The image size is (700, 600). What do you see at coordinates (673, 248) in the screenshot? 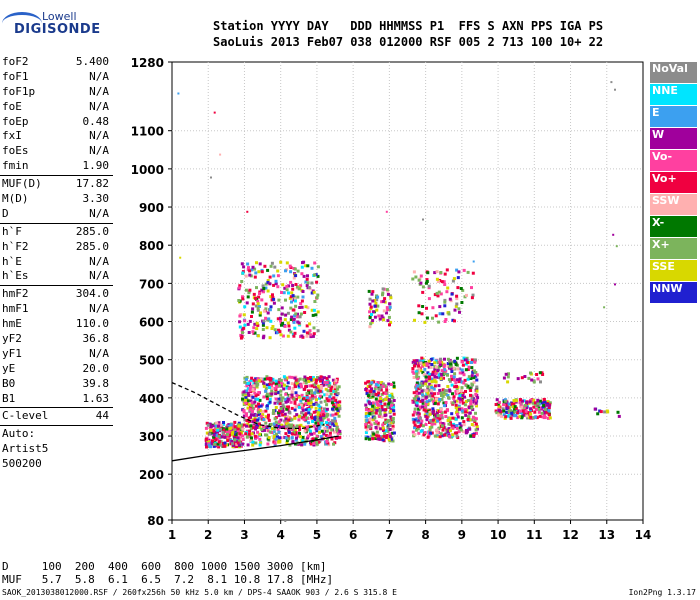
I see `legend-item-x-: X+` at bounding box center [673, 248].